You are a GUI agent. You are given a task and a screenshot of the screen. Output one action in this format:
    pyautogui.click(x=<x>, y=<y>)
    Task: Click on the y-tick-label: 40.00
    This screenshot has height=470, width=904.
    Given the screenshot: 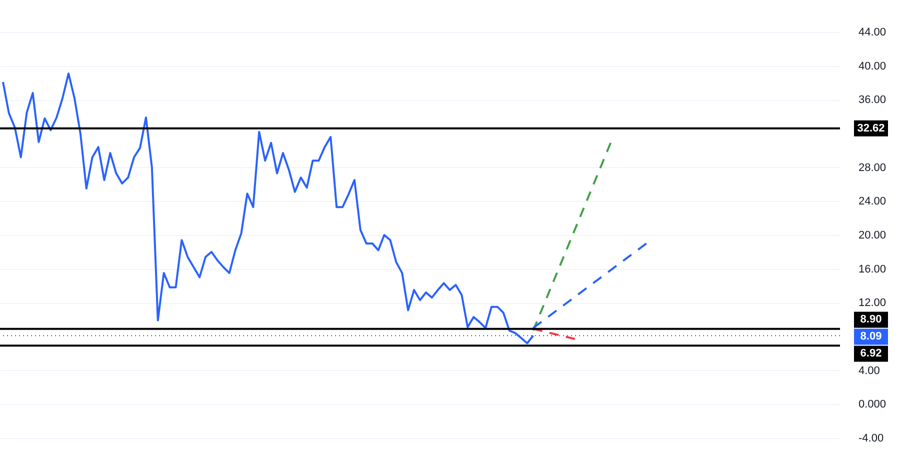 What is the action you would take?
    pyautogui.click(x=872, y=66)
    